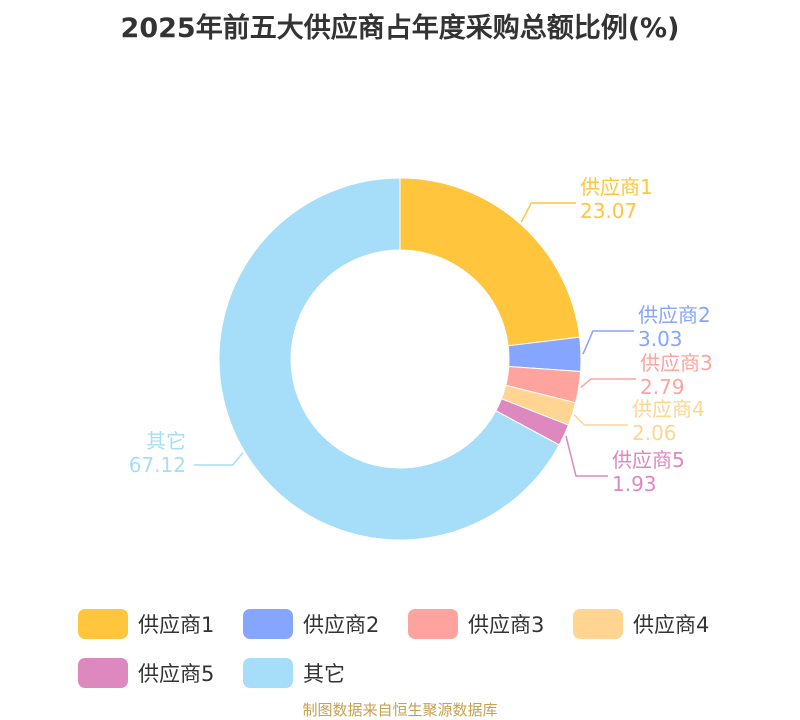 The image size is (800, 720). I want to click on slice-name-label-6: 其它, so click(166, 441).